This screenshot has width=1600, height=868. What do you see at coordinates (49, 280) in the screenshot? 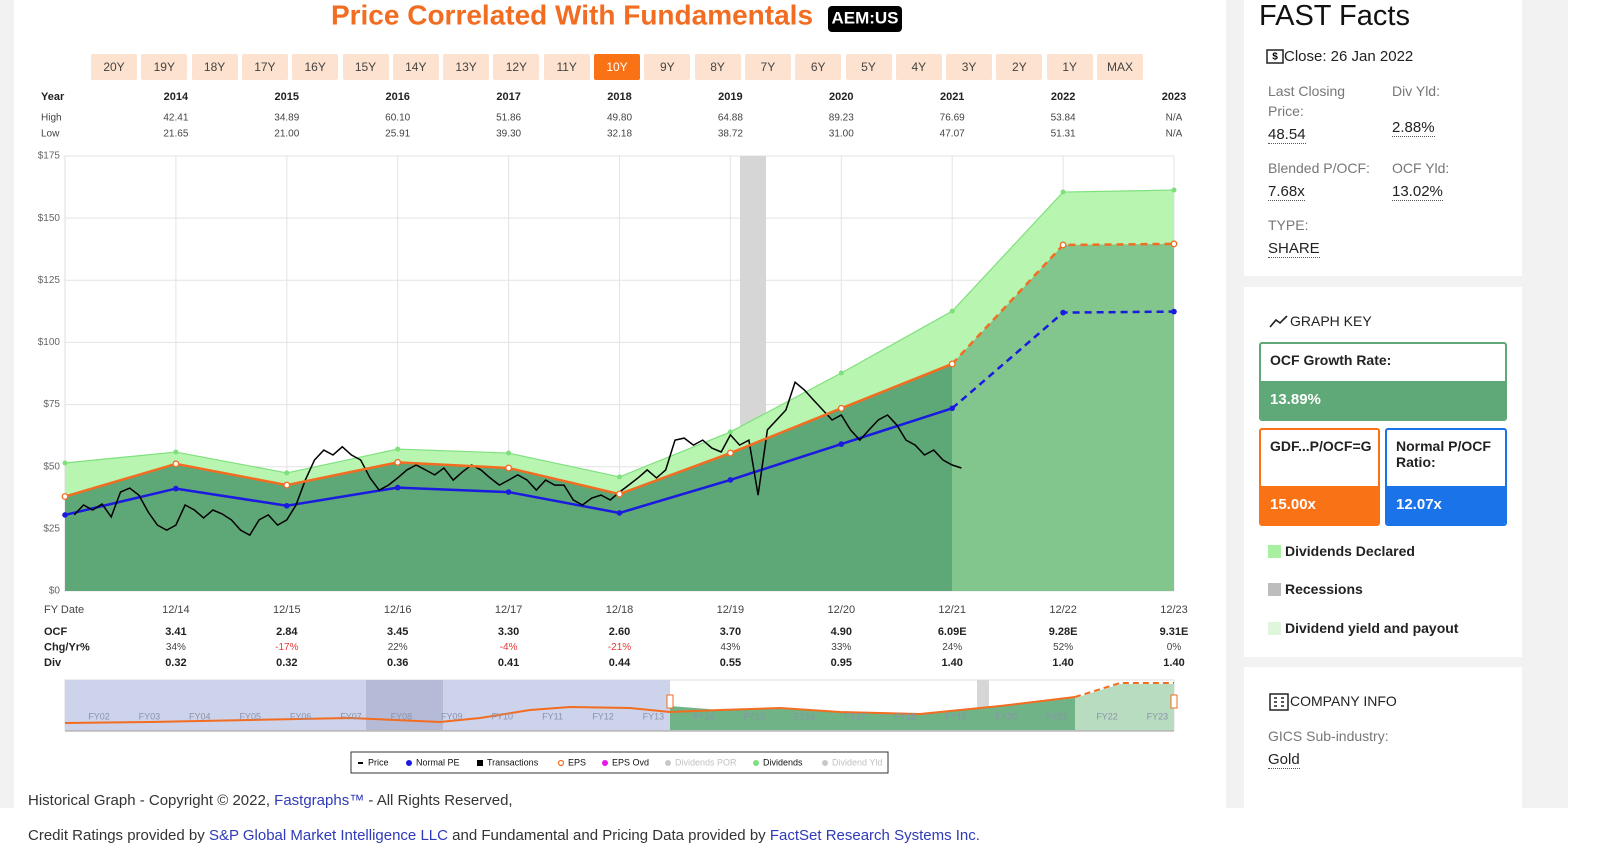
I see `y-tick-label: $125` at bounding box center [49, 280].